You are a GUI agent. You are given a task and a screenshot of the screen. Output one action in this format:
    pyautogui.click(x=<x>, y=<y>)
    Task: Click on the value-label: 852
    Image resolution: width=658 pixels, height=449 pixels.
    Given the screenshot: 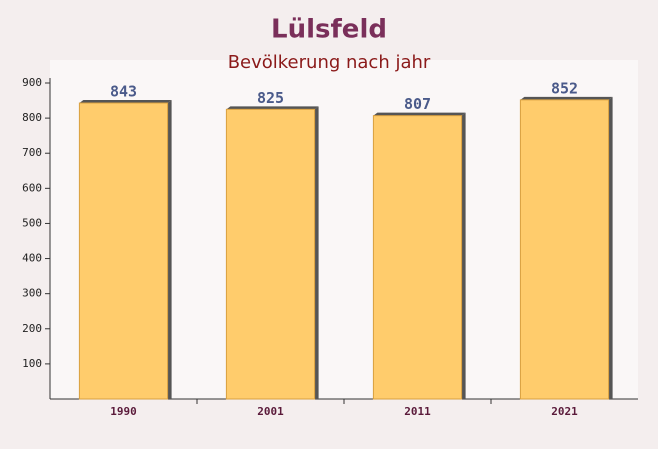 What is the action you would take?
    pyautogui.click(x=564, y=88)
    